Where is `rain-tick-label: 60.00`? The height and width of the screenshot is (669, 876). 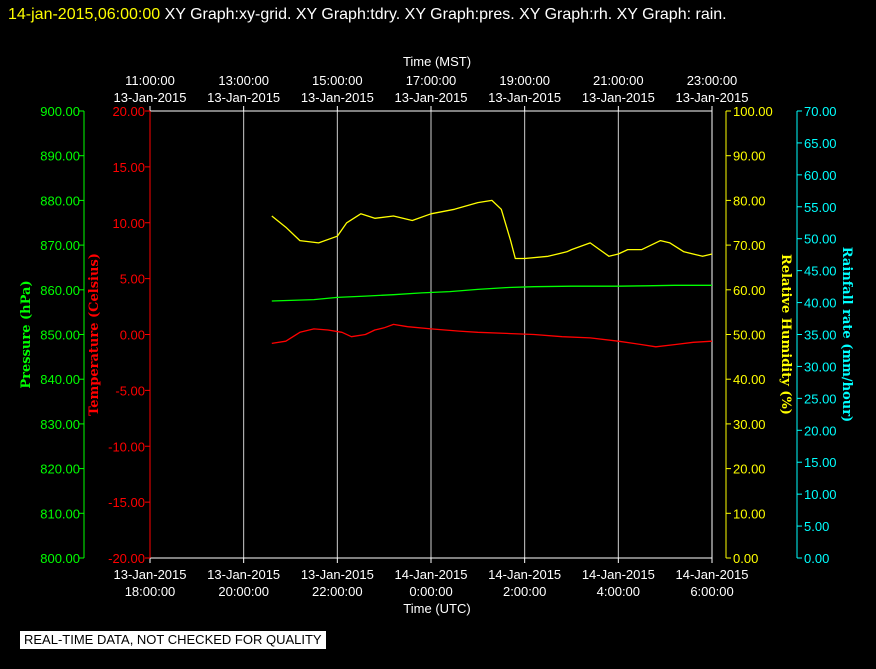
rain-tick-label: 60.00 is located at coordinates (820, 175).